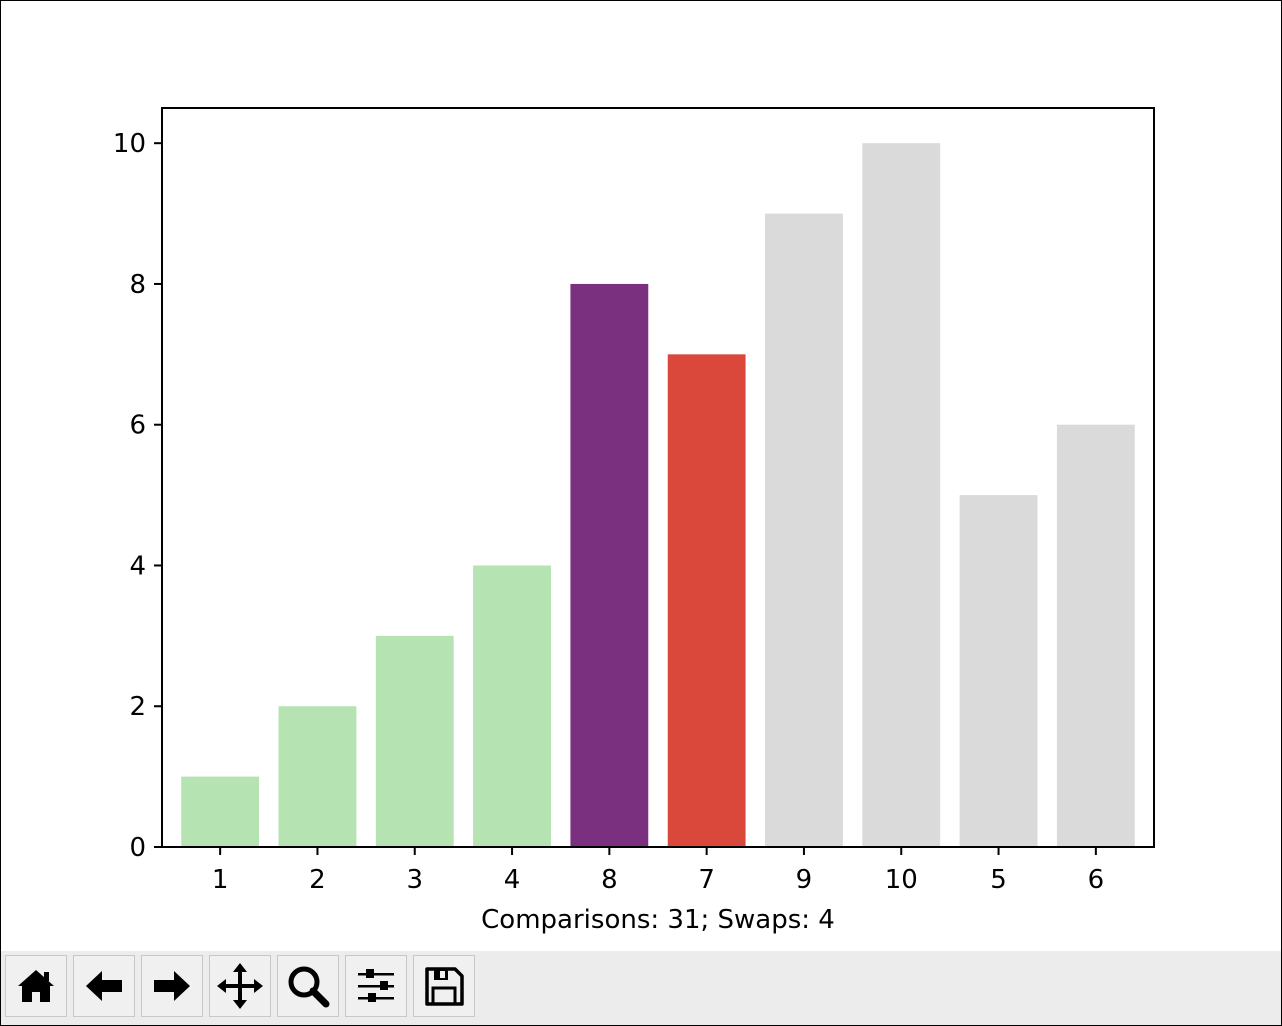  I want to click on y-tick-label: 4, so click(137, 566).